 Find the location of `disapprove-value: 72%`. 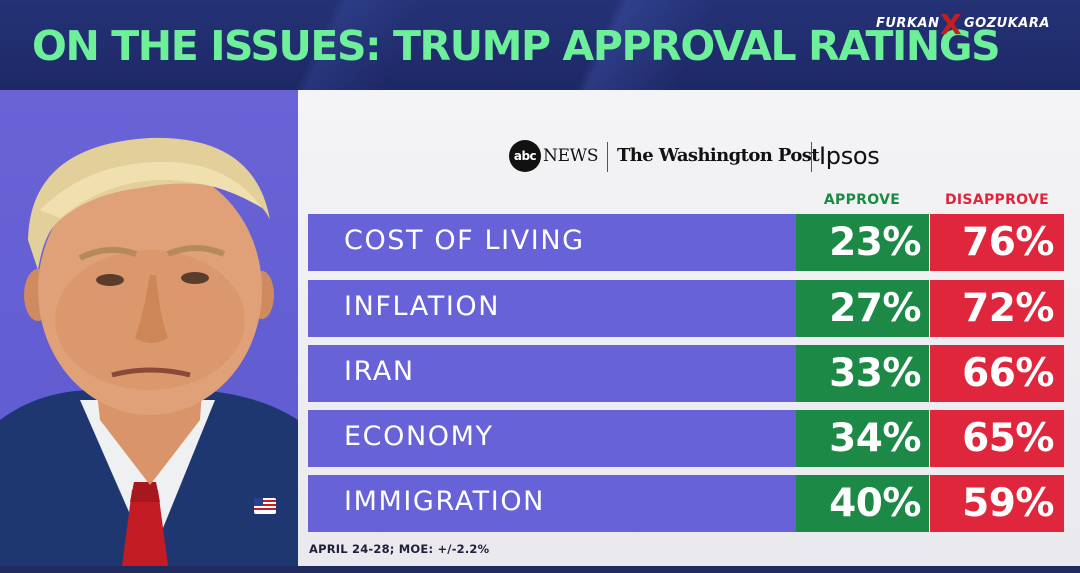

disapprove-value: 72% is located at coordinates (997, 308).